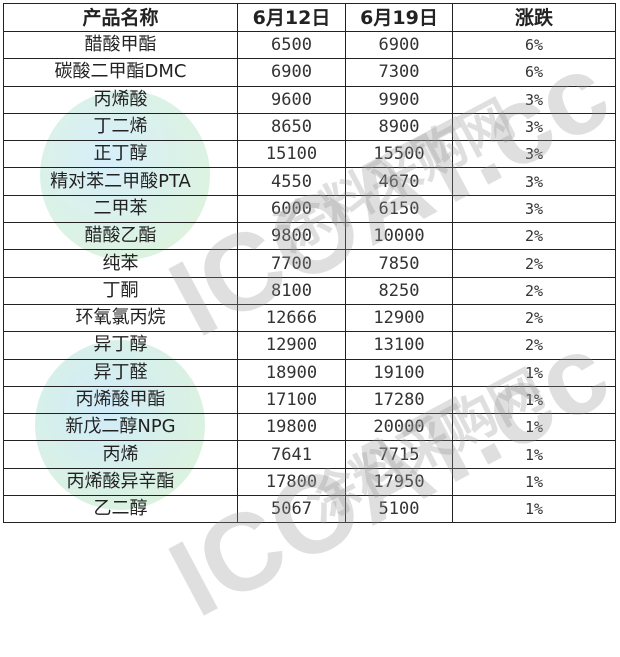 The image size is (620, 657). I want to click on table-row: 碳酸二甲酯DMC 6900 7300 6%, so click(309, 72).